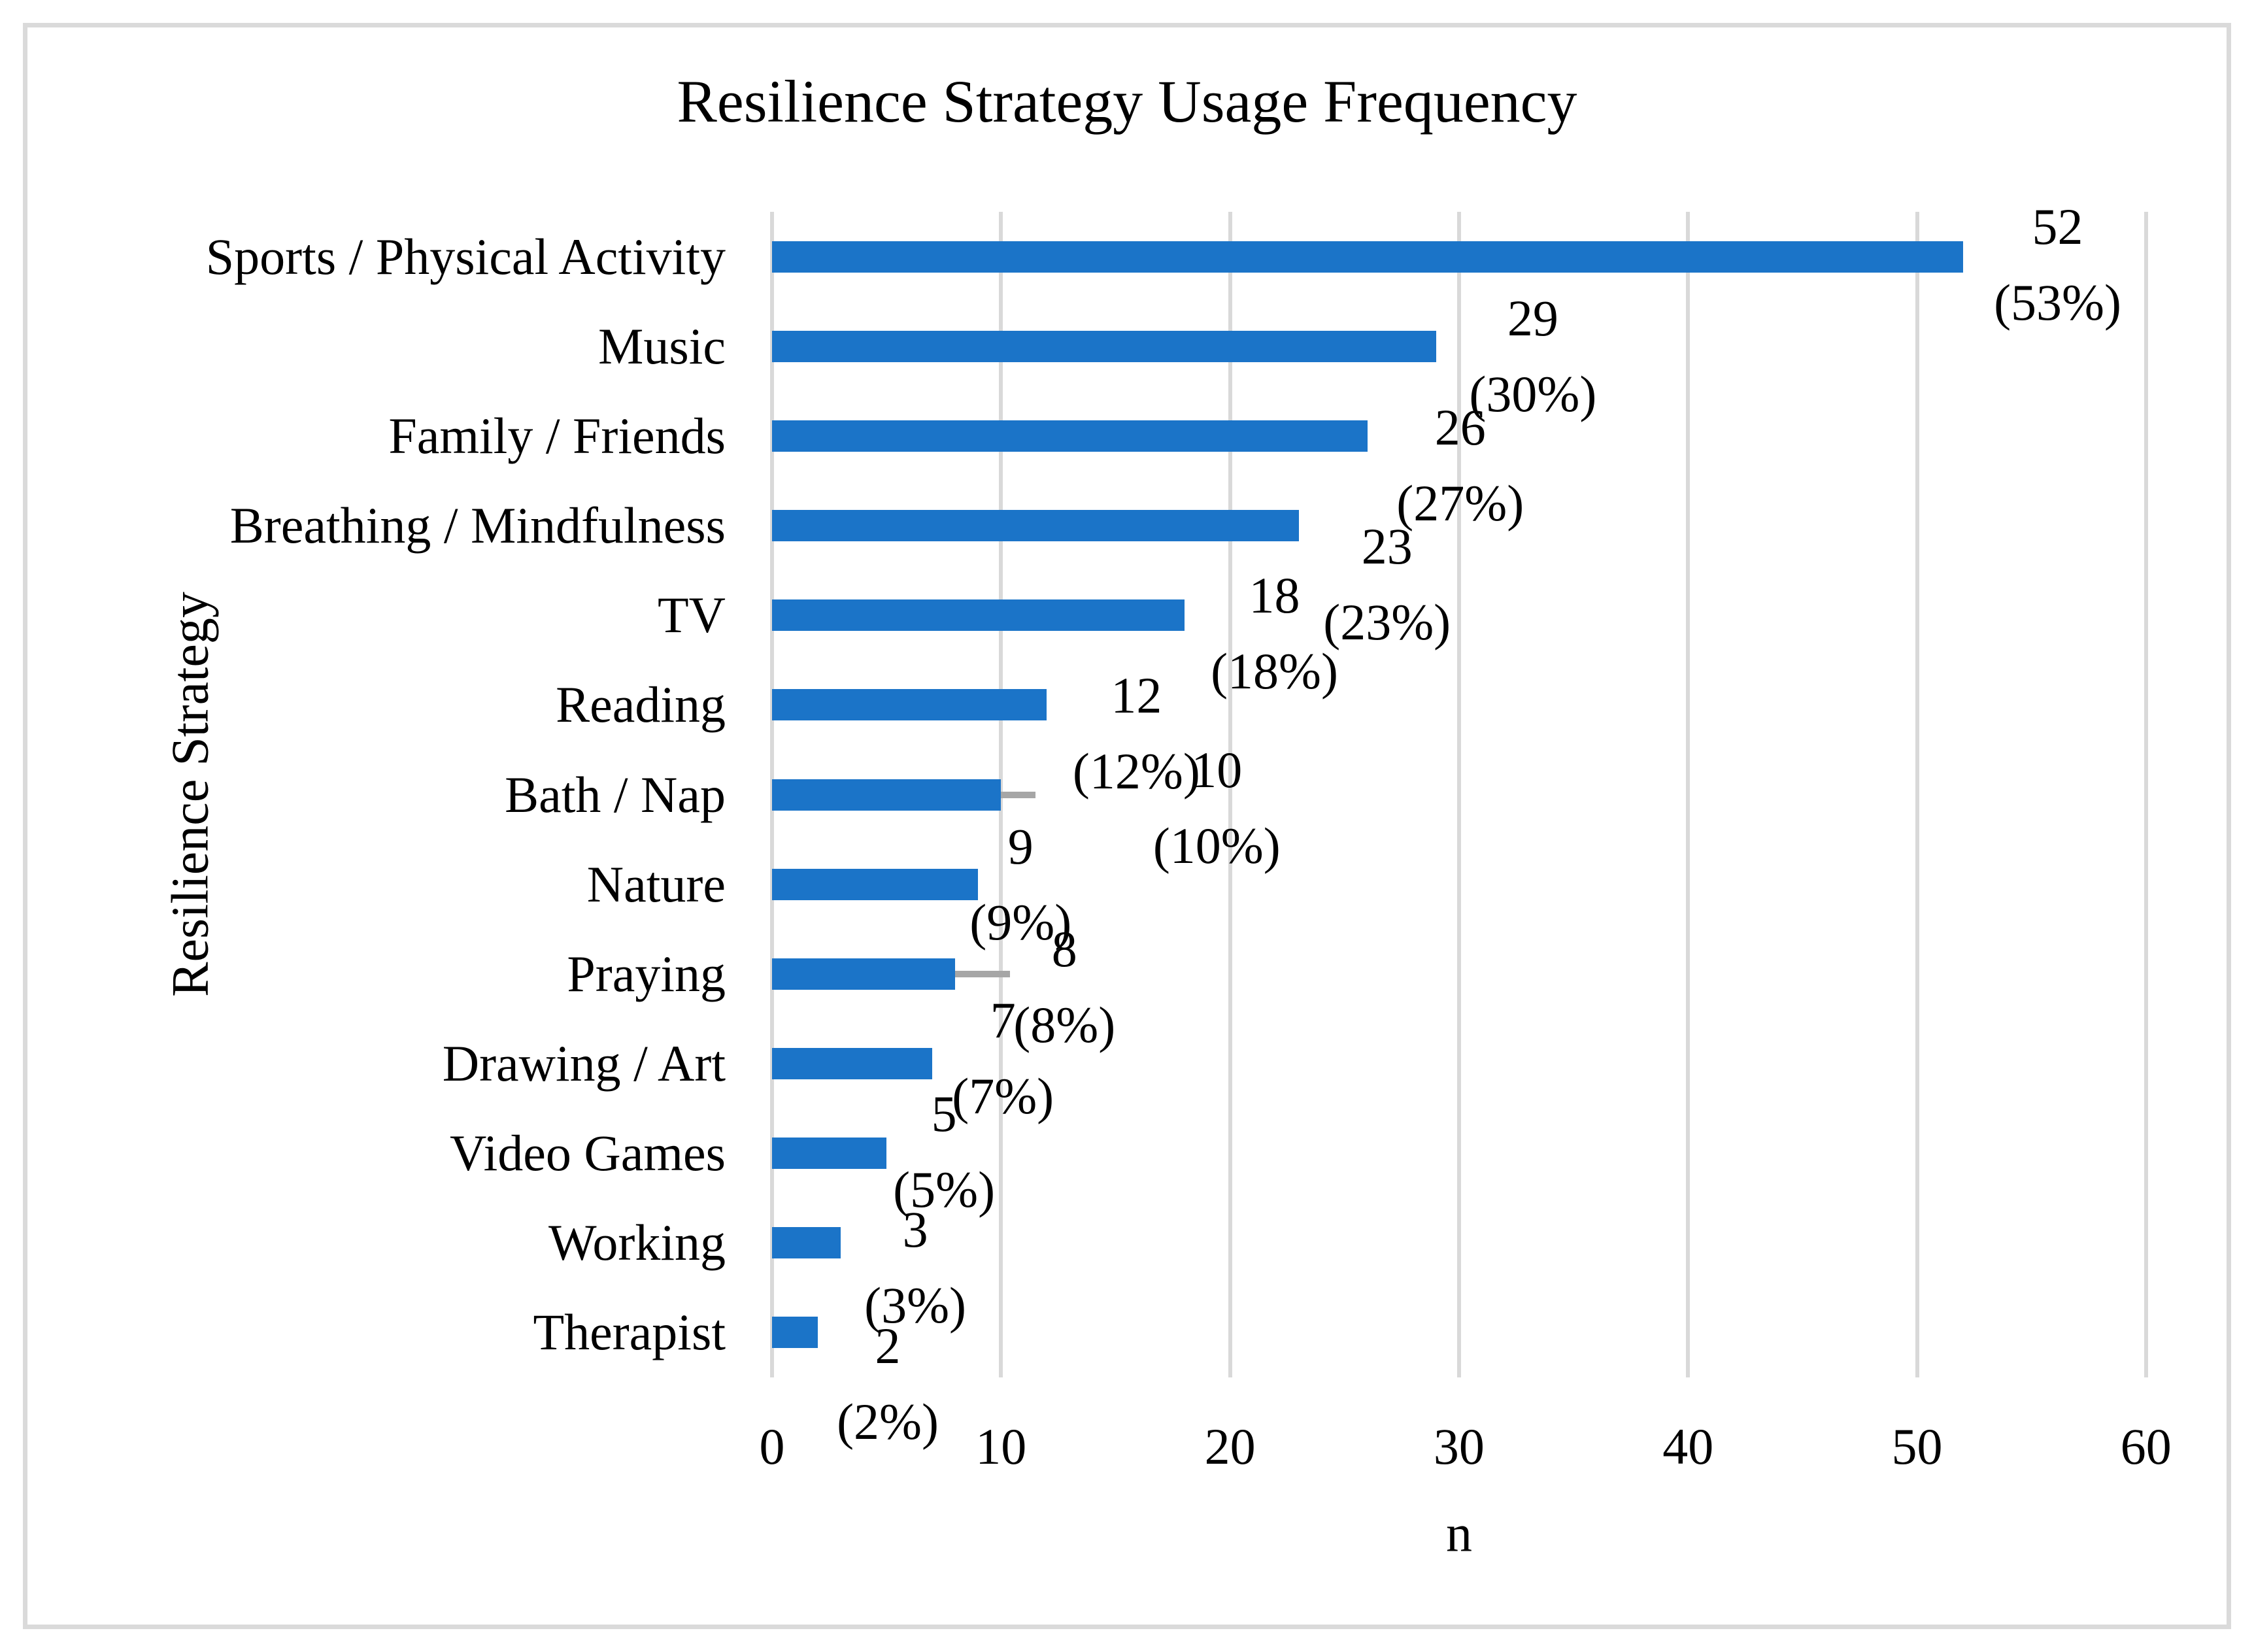  What do you see at coordinates (587, 1153) in the screenshot?
I see `category-label: Video Games` at bounding box center [587, 1153].